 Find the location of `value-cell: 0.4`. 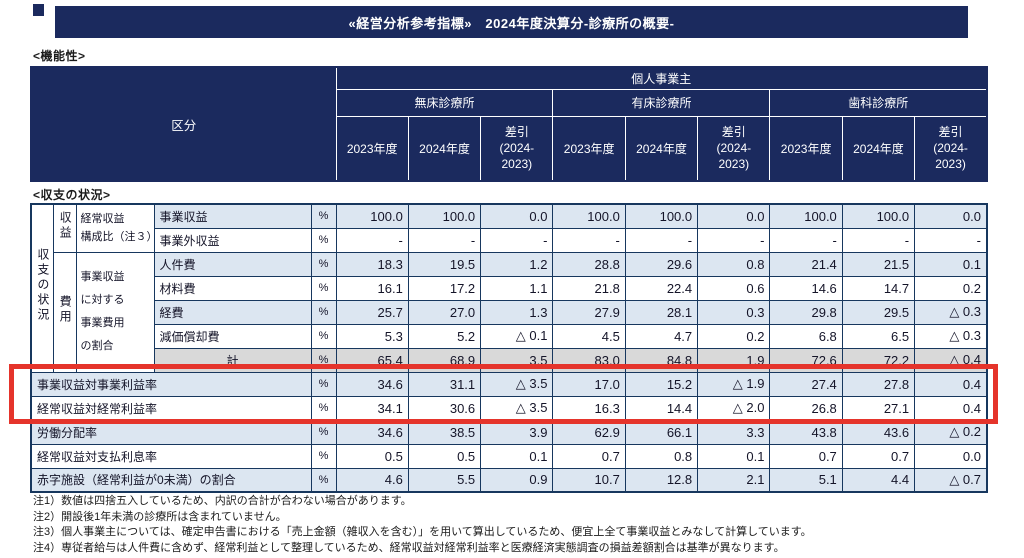

value-cell: 0.4 is located at coordinates (951, 408).